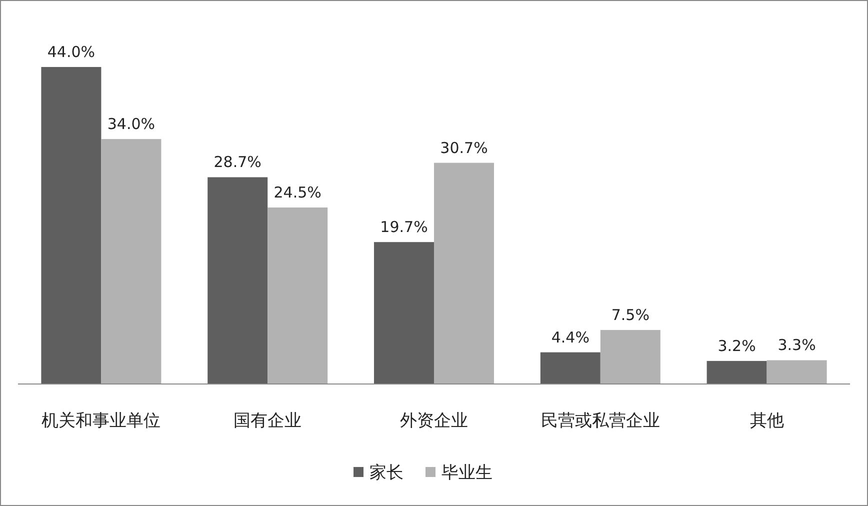  What do you see at coordinates (404, 227) in the screenshot?
I see `data-label: 19.7%` at bounding box center [404, 227].